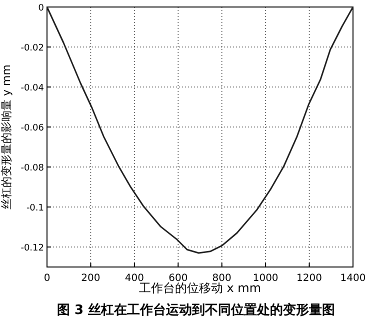  I want to click on y-tick-label: -0.04, so click(32, 89).